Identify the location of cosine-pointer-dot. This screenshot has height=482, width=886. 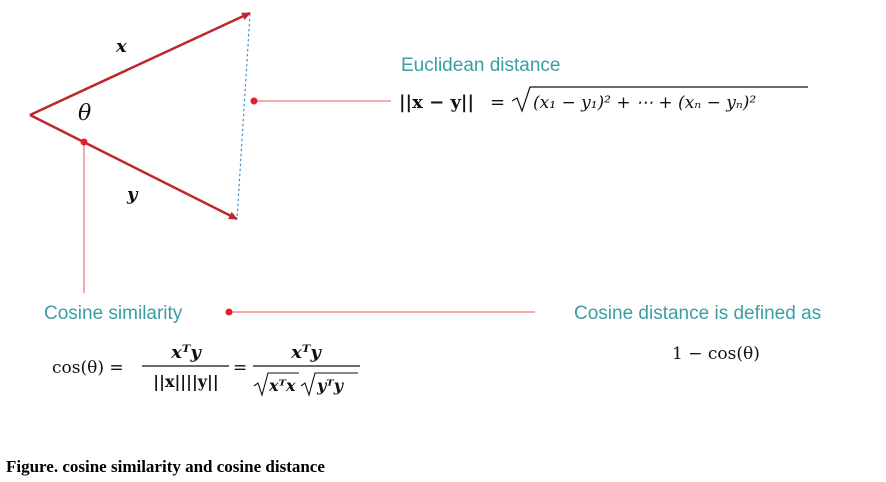
(84, 142).